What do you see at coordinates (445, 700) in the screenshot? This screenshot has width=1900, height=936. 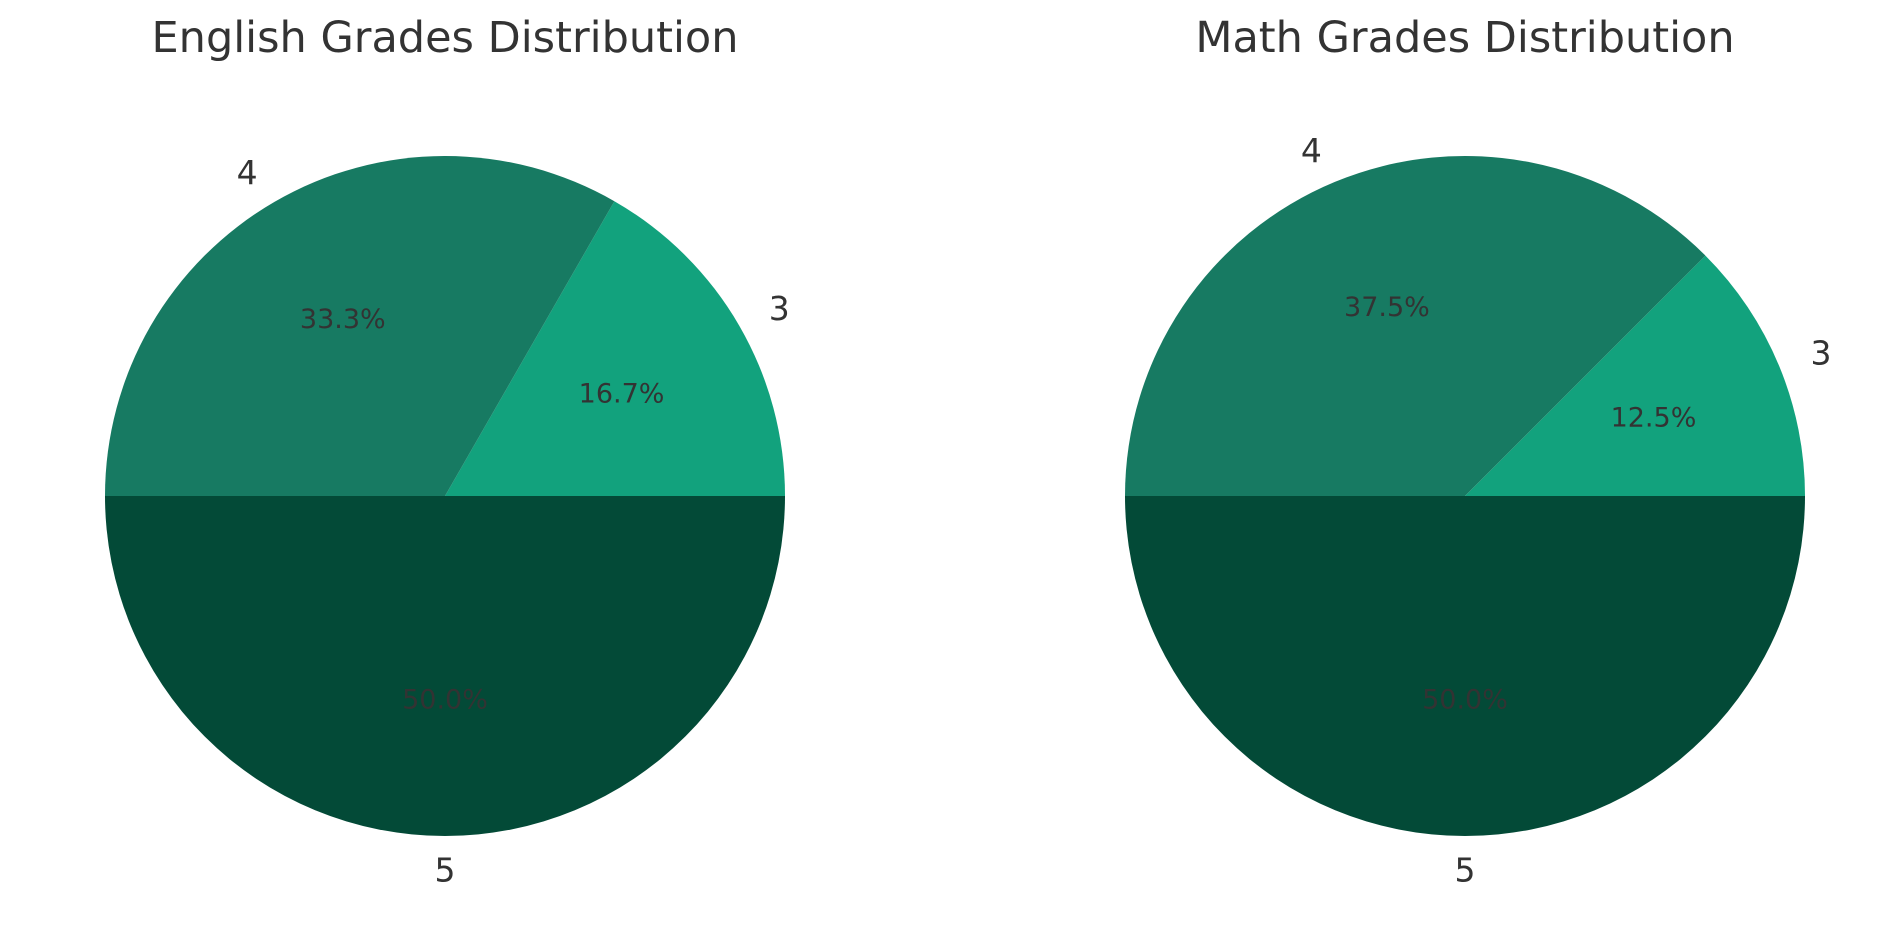 I see `english-percent-grade-5: 50.0%` at bounding box center [445, 700].